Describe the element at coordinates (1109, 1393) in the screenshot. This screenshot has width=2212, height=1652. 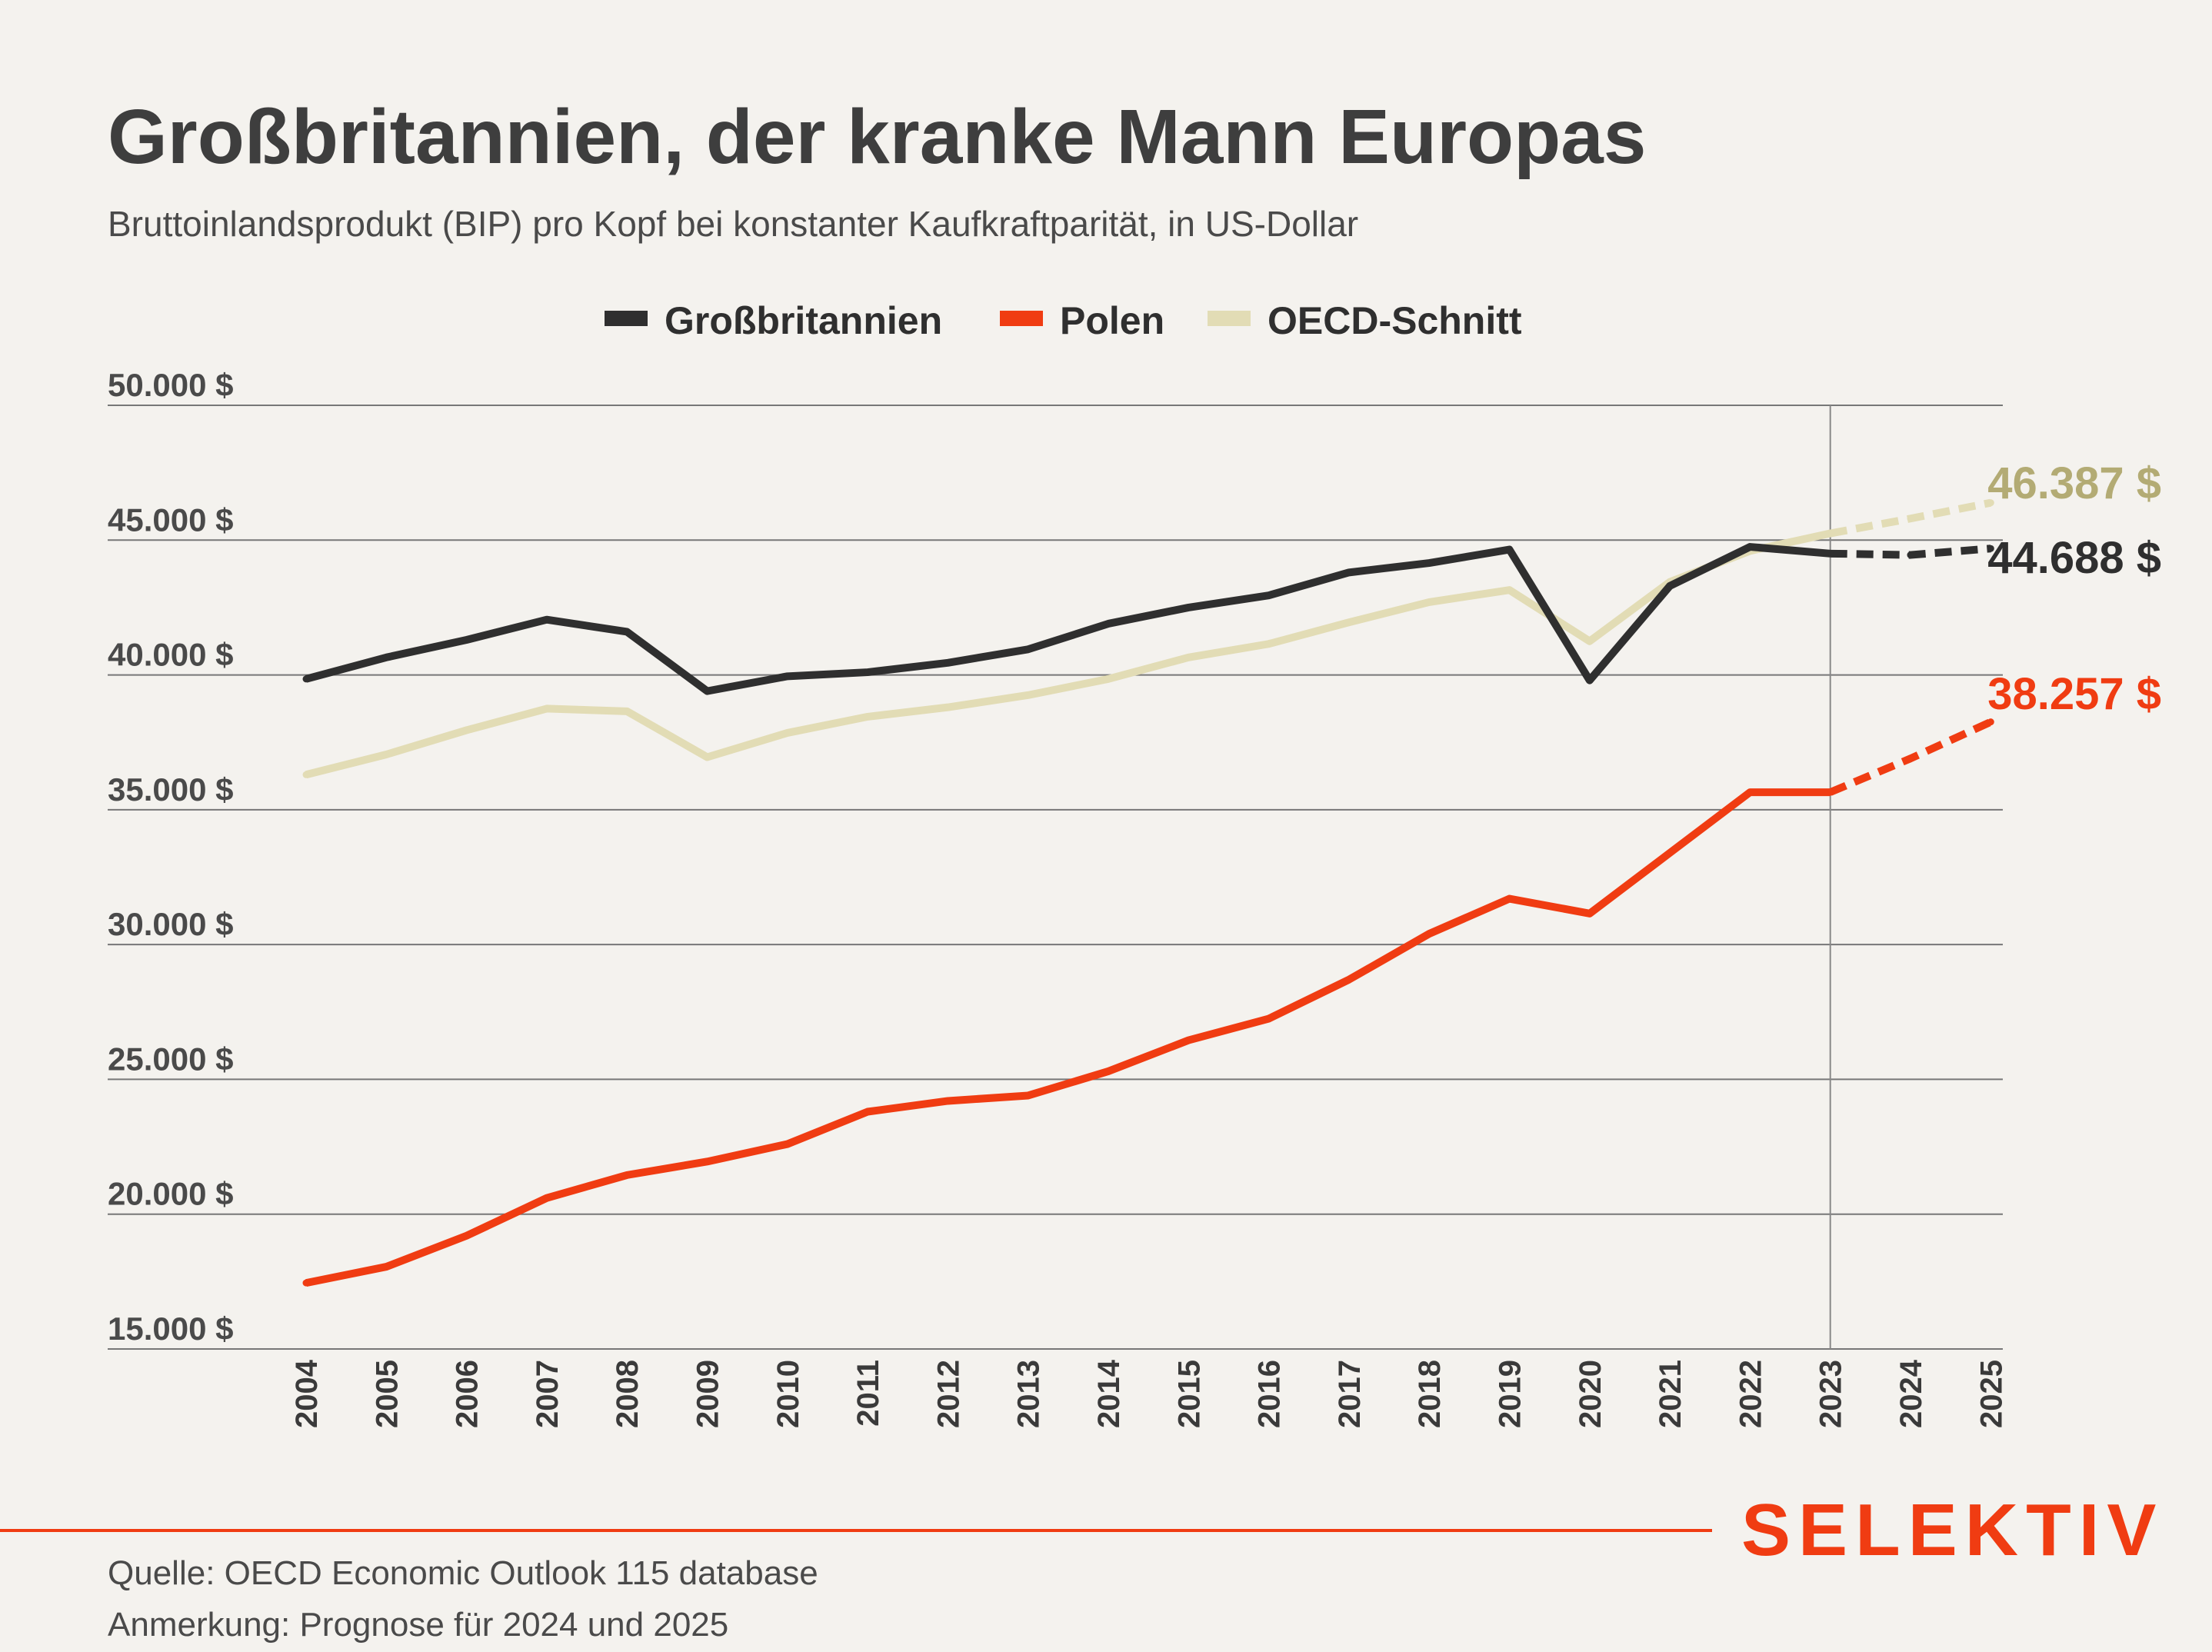
I see `x-tick-label: 2014` at that location.